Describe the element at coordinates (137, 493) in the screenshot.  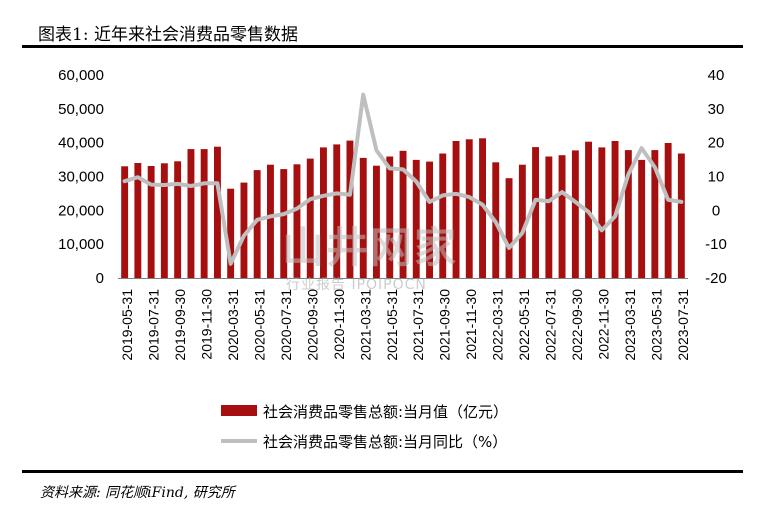
I see `source-note: 资料来源: 同花顺iFind, 研究所` at that location.